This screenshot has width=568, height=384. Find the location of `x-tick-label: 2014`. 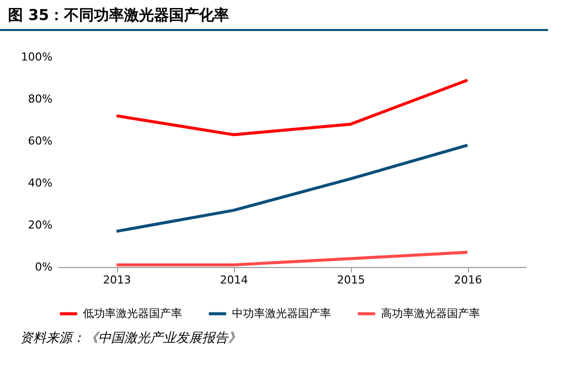

x-tick-label: 2014 is located at coordinates (234, 280).